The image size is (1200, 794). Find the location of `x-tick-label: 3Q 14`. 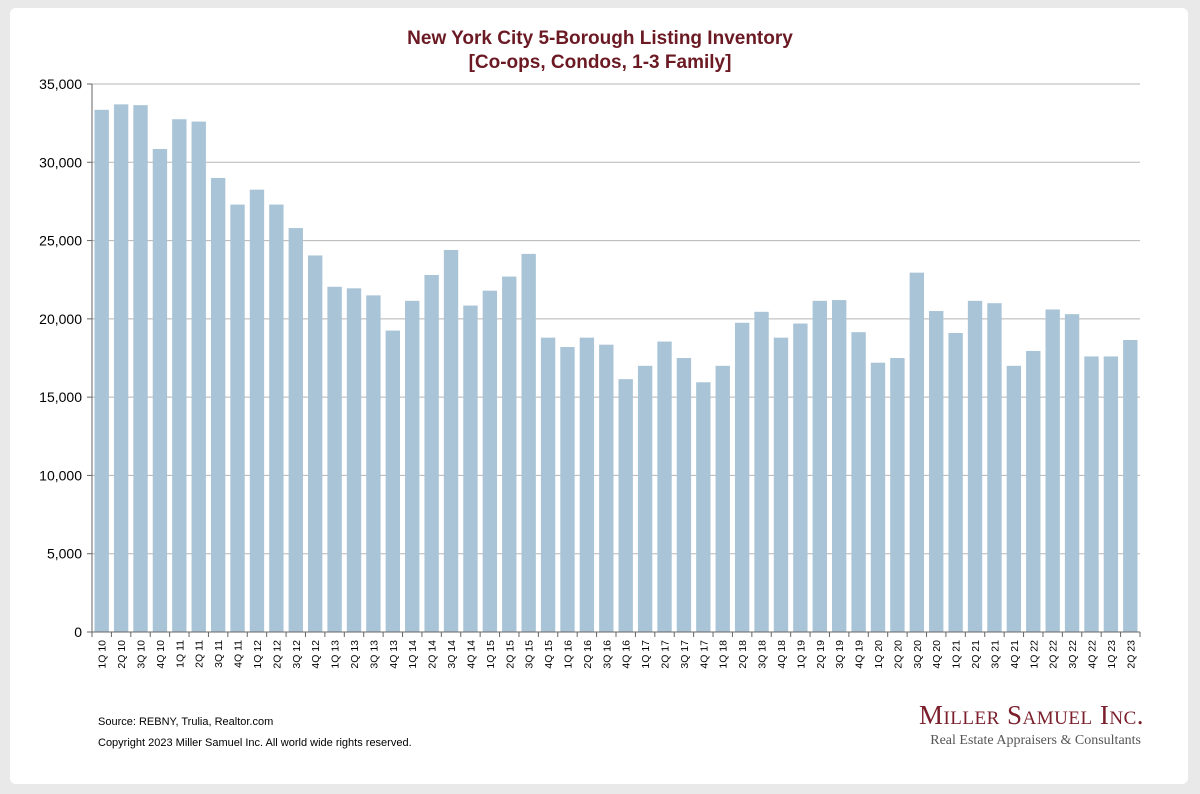

x-tick-label: 3Q 14 is located at coordinates (452, 654).